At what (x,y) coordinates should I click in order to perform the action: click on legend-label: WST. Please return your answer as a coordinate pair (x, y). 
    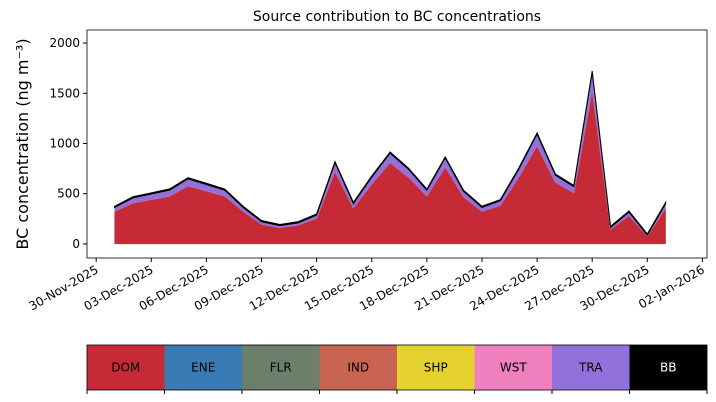
    Looking at the image, I should click on (513, 368).